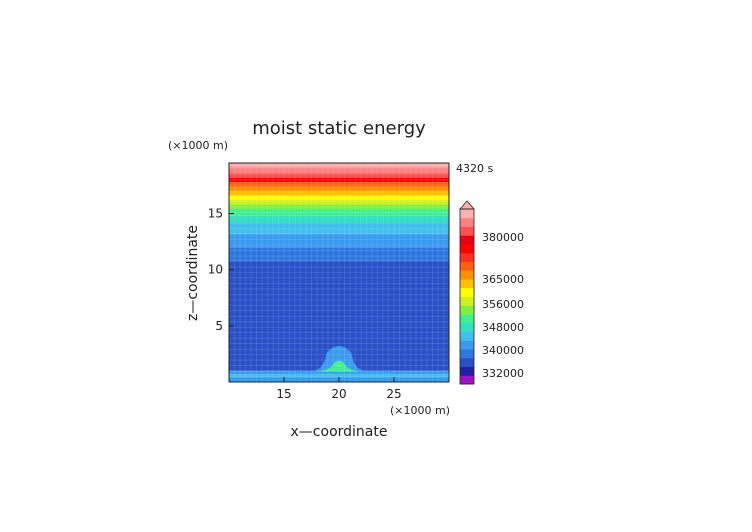 This screenshot has height=532, width=752. What do you see at coordinates (393, 394) in the screenshot?
I see `x-tick-label-2: 25` at bounding box center [393, 394].